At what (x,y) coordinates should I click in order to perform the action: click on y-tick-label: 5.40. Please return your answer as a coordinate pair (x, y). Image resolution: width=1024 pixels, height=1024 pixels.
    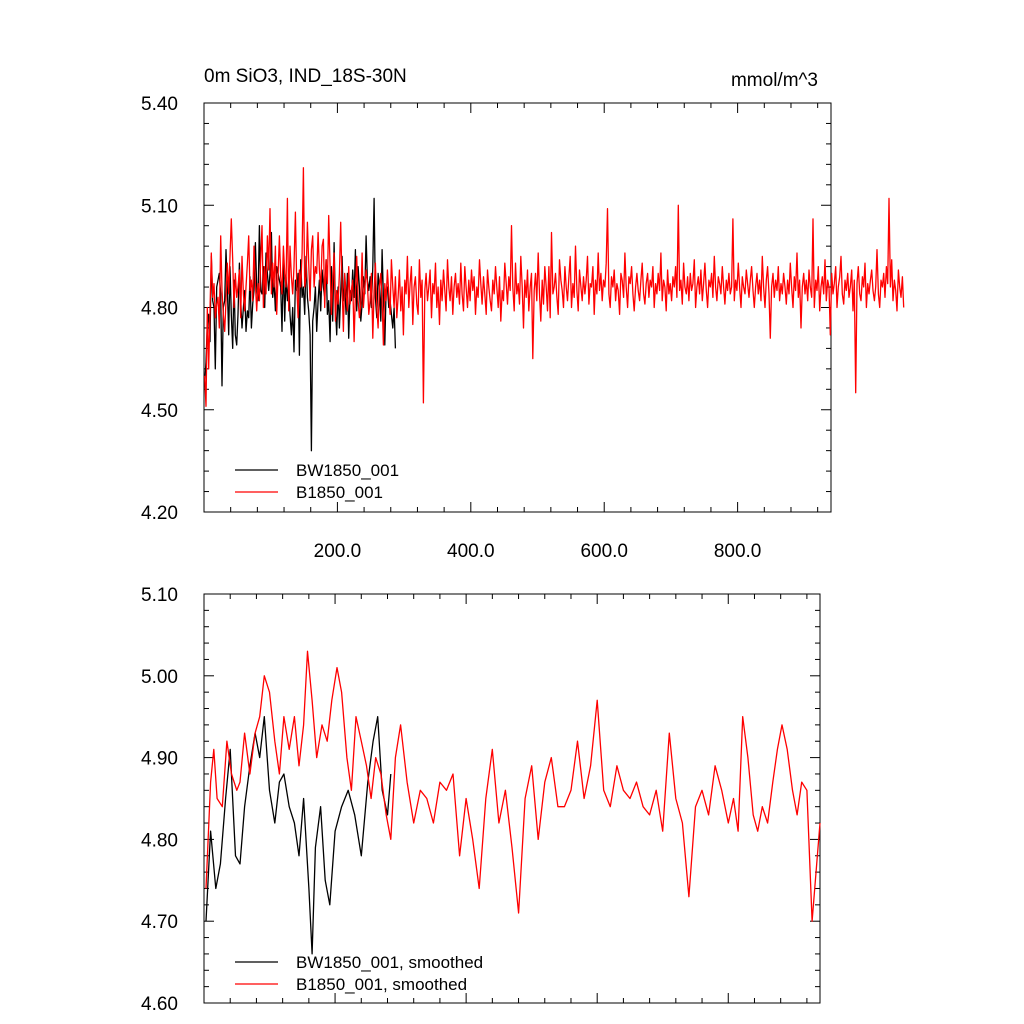
    Looking at the image, I should click on (159, 104).